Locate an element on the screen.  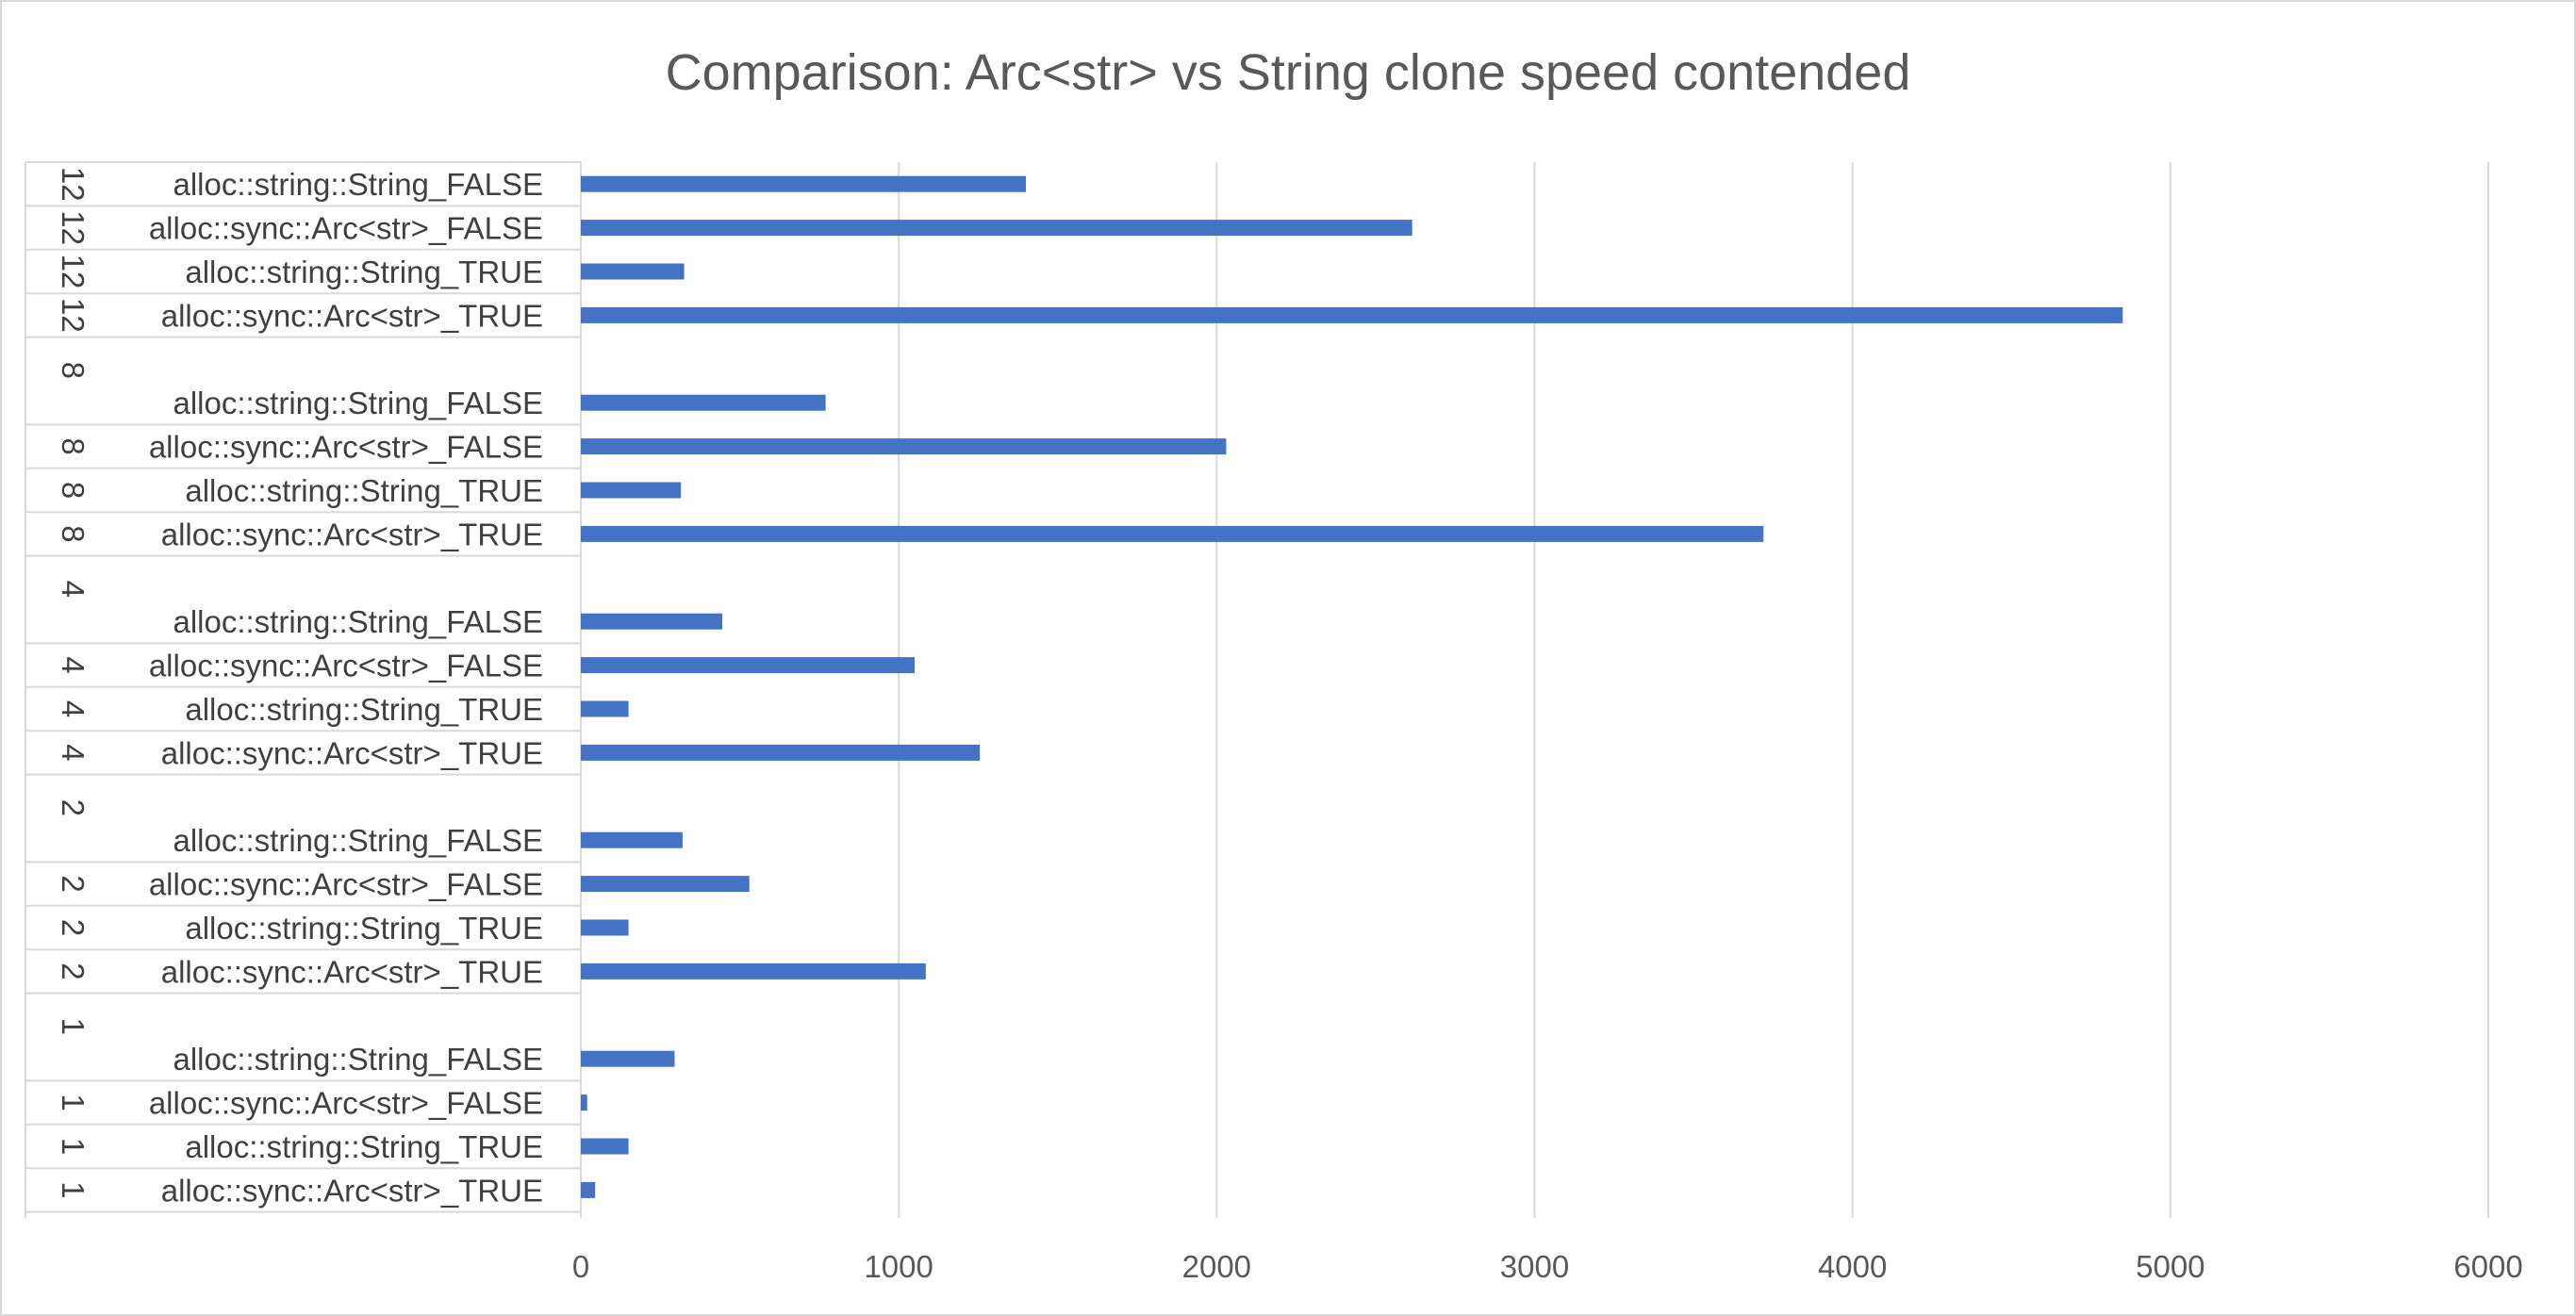
x-tick-label: 3000 is located at coordinates (1534, 1266).